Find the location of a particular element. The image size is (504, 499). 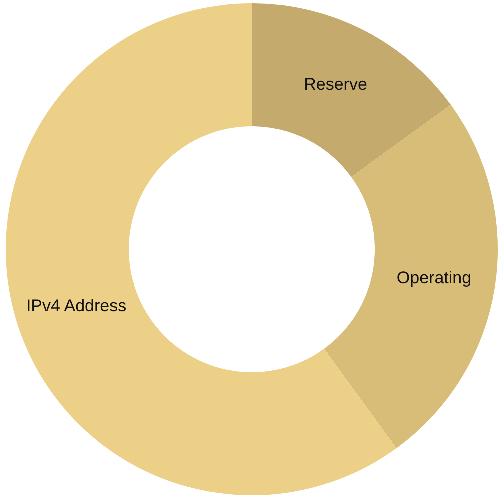

donut-slice is located at coordinates (352, 91).